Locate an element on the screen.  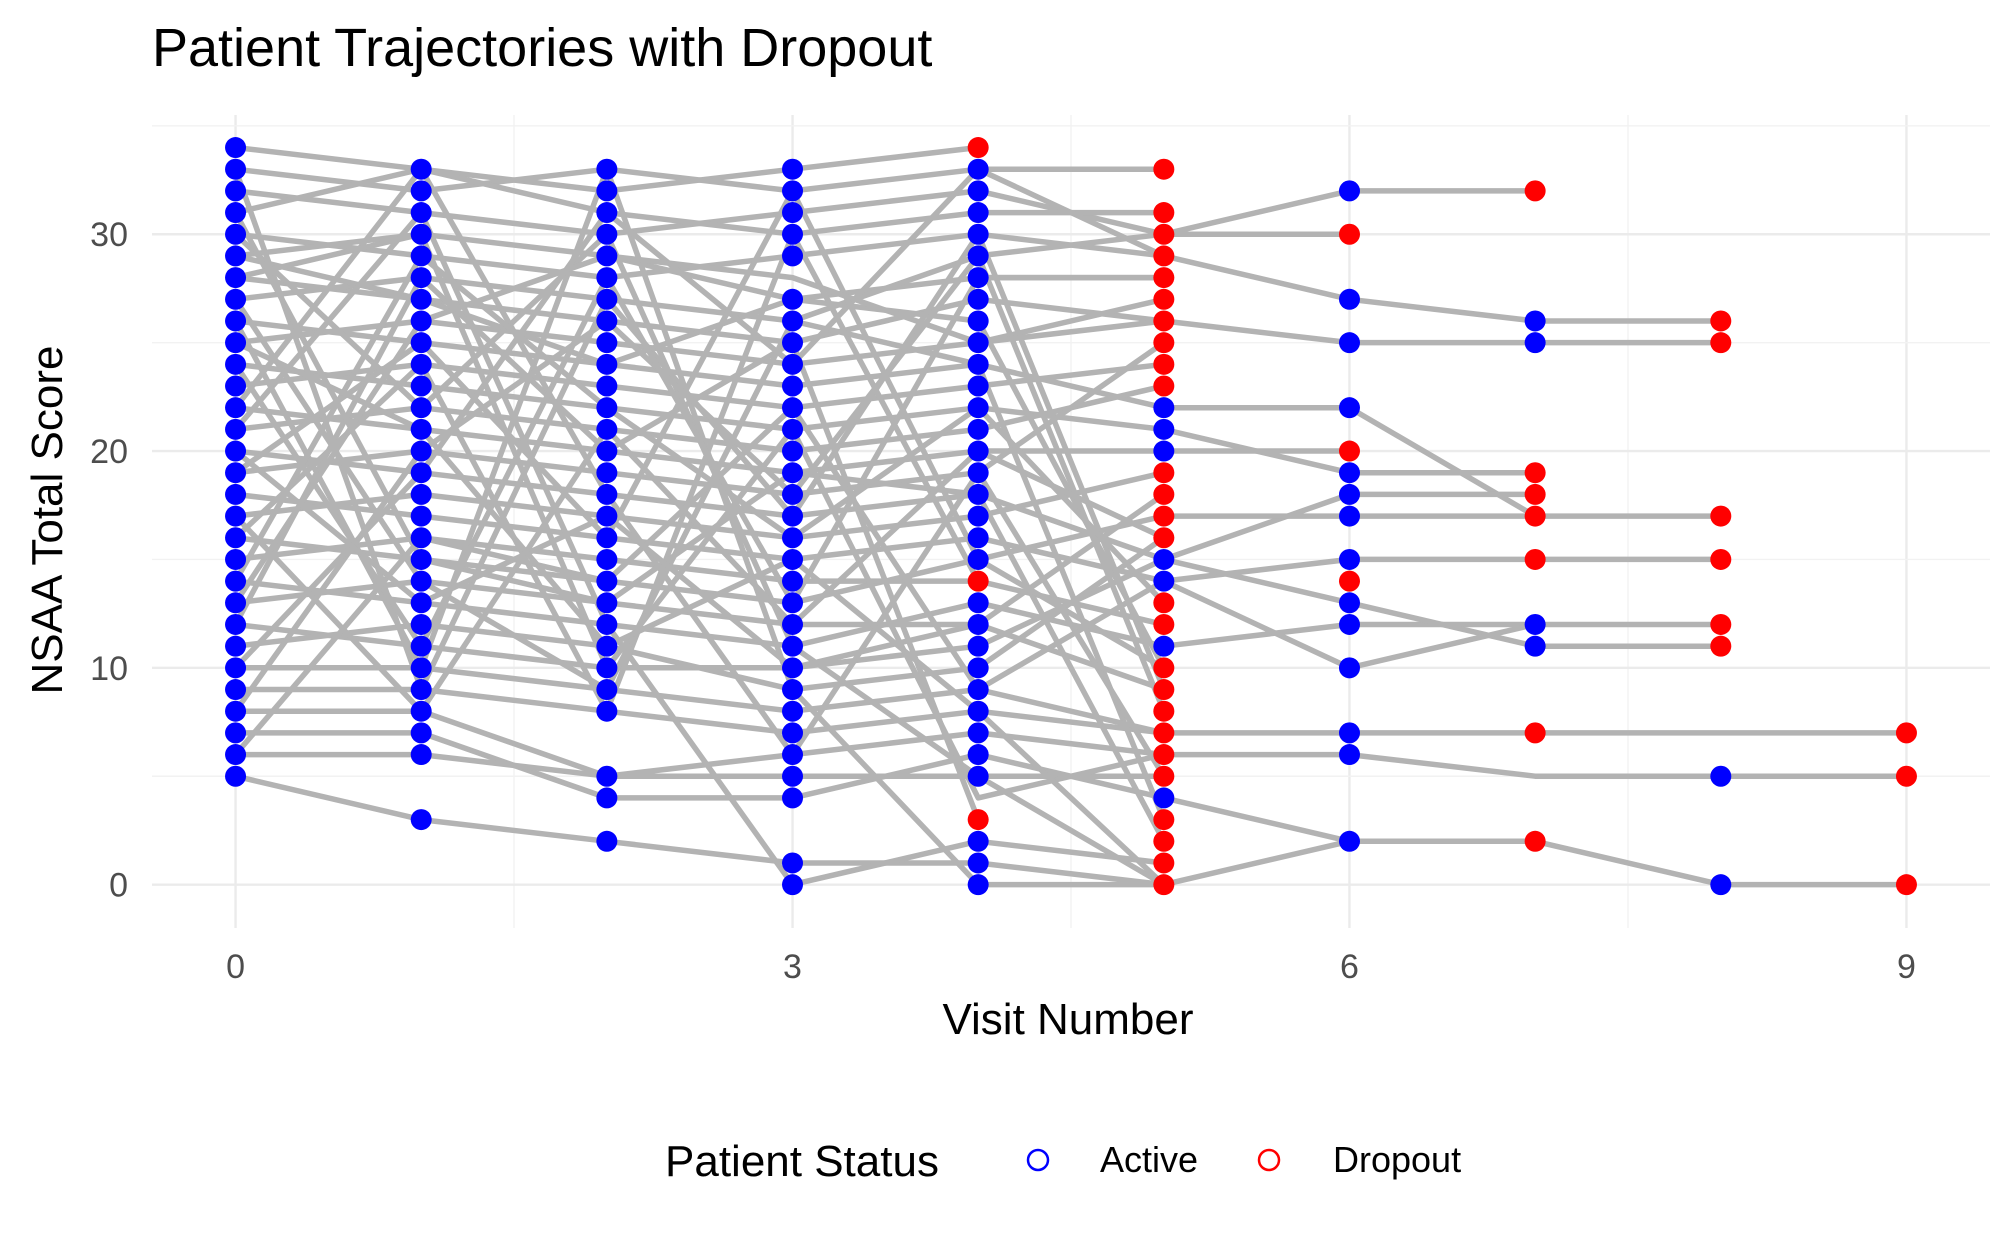
legend-label-active: Active is located at coordinates (1149, 1159).